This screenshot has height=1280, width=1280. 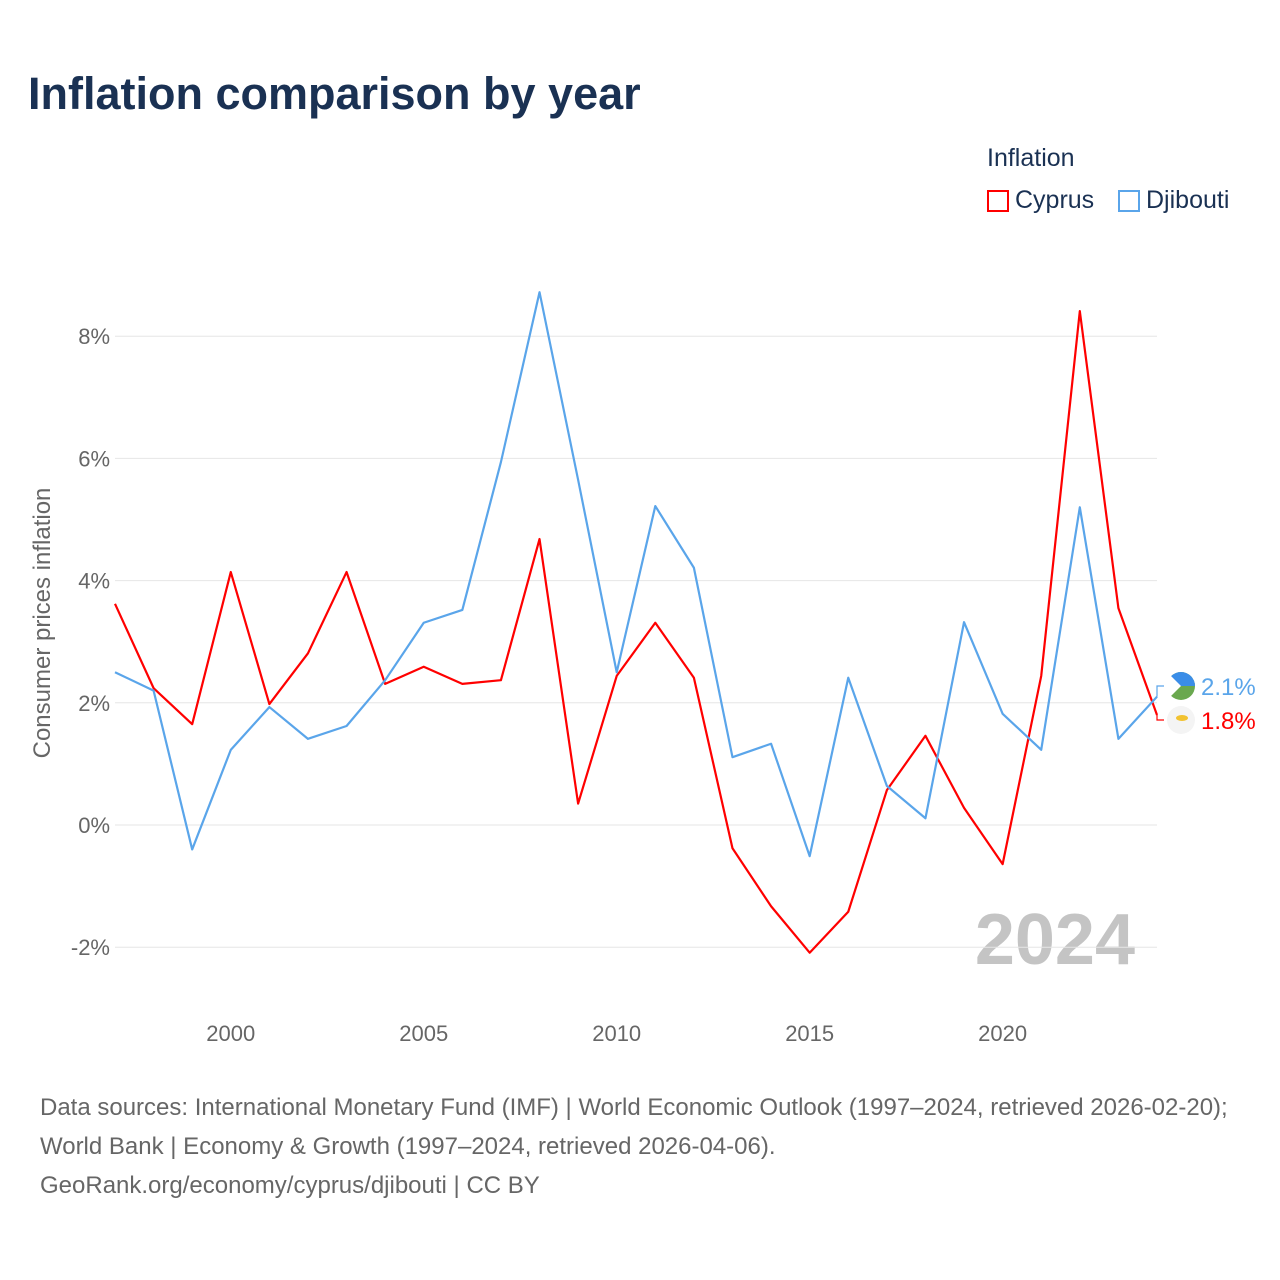 What do you see at coordinates (1182, 718) in the screenshot?
I see `flag-icon-cyprus-island` at bounding box center [1182, 718].